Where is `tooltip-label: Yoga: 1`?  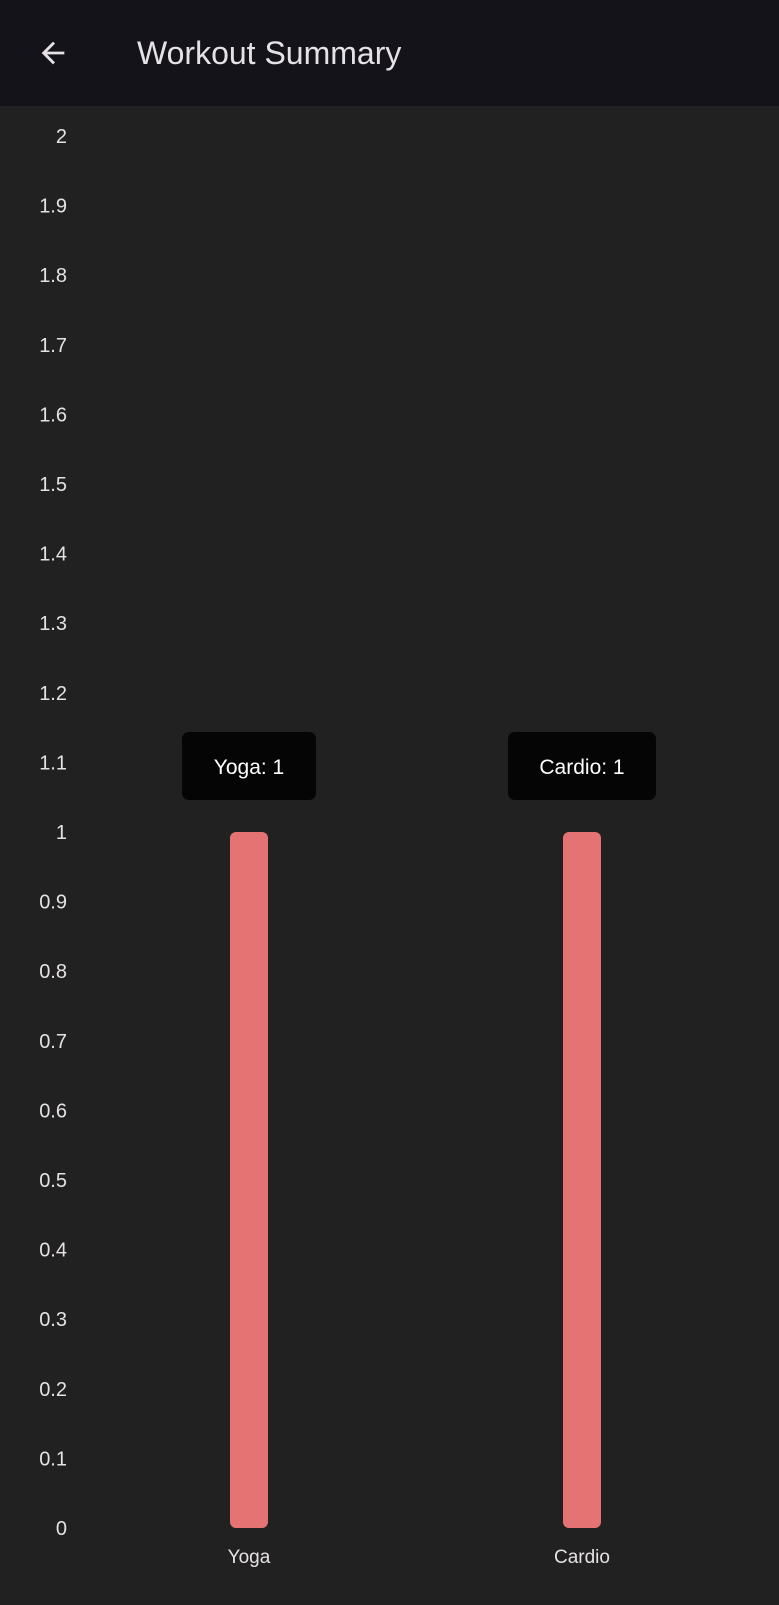 tooltip-label: Yoga: 1 is located at coordinates (249, 767).